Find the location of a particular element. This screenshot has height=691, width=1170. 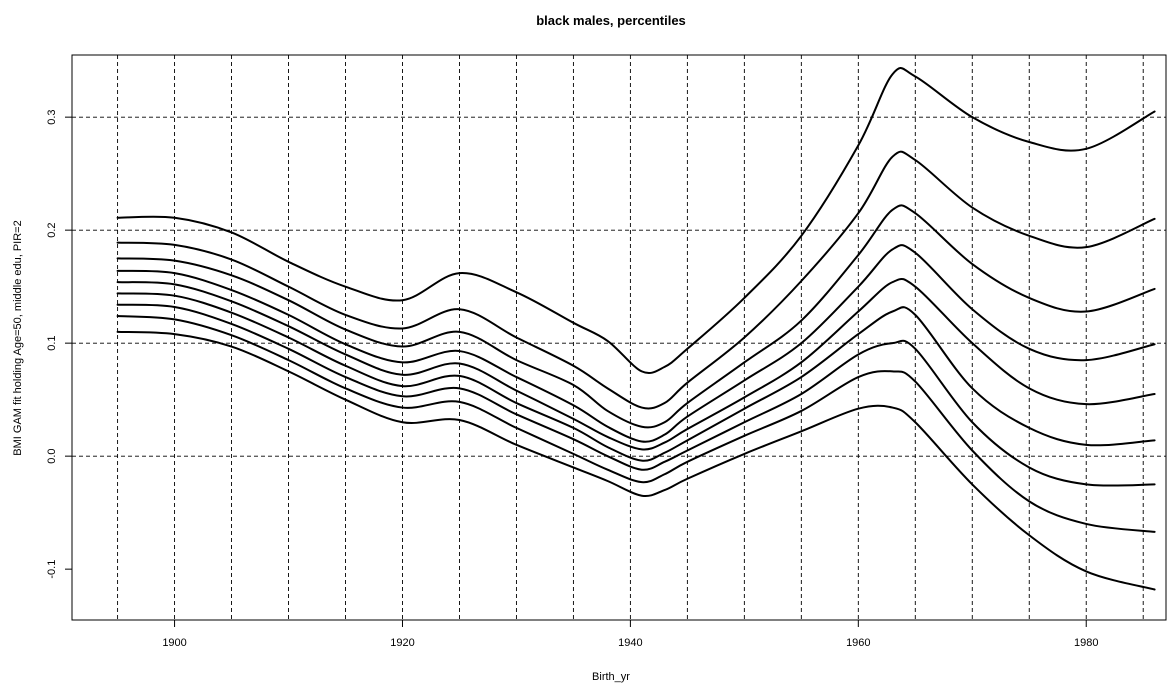

x-tick-label: 1900 is located at coordinates (174, 643).